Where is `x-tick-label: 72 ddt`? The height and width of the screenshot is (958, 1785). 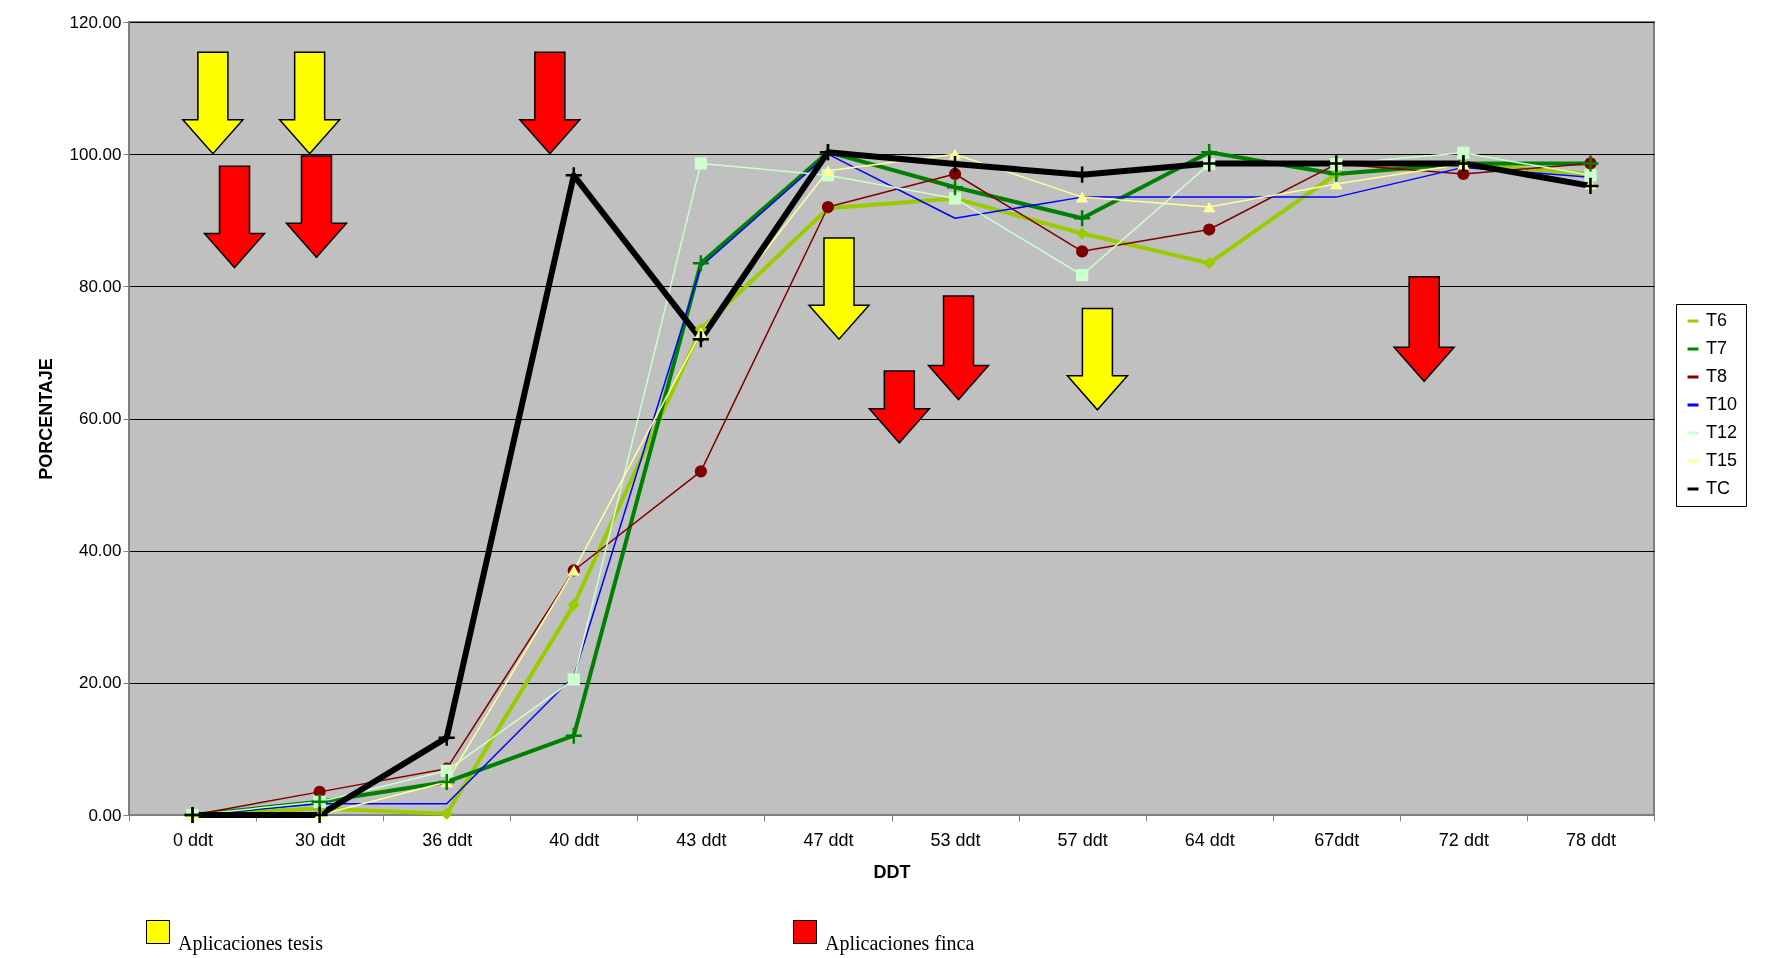 x-tick-label: 72 ddt is located at coordinates (1463, 839).